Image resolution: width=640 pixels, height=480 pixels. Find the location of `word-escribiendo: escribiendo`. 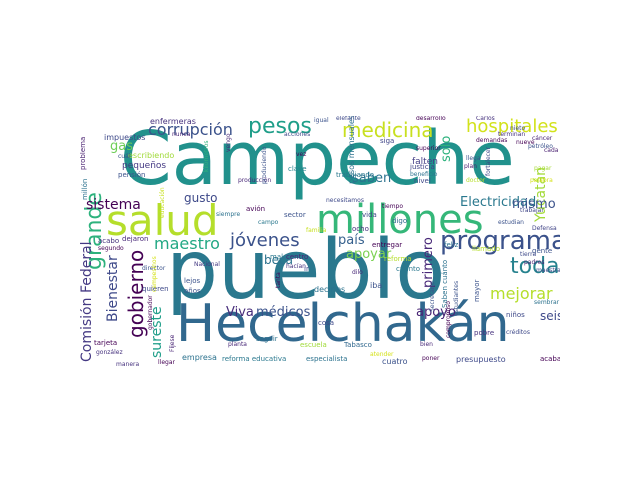

word-escribiendo: escribiendo is located at coordinates (151, 155).